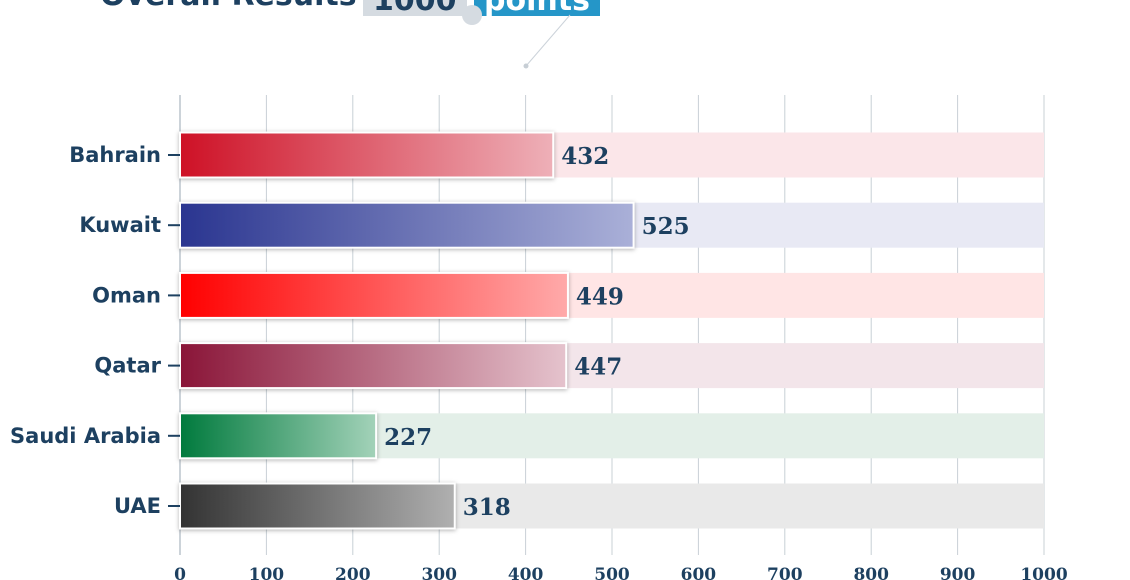  I want to click on x-tick-label: 1000, so click(1043, 572).